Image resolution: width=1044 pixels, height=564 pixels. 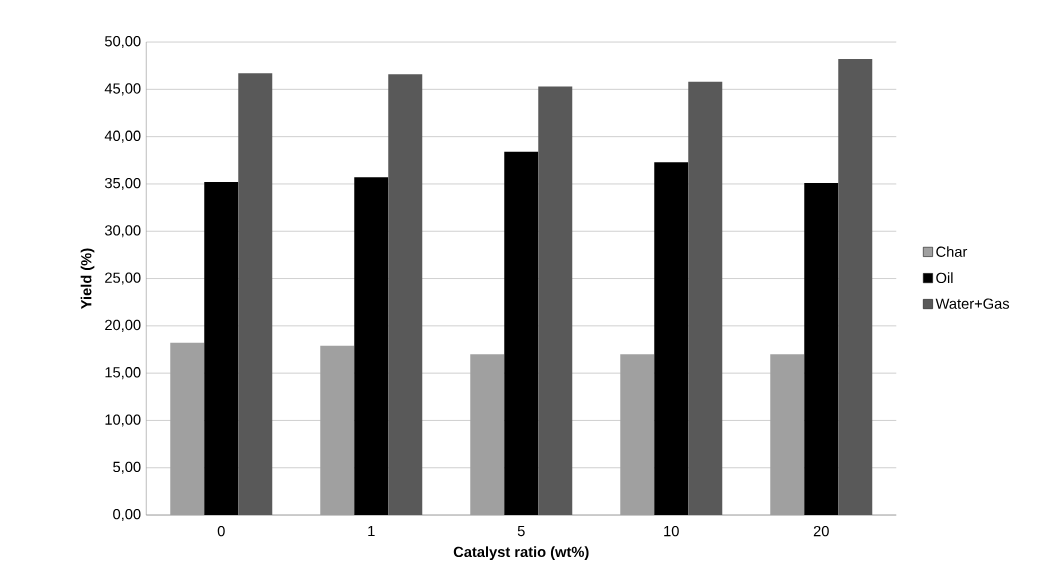 What do you see at coordinates (122, 89) in the screenshot?
I see `y-tick-label: 45,00` at bounding box center [122, 89].